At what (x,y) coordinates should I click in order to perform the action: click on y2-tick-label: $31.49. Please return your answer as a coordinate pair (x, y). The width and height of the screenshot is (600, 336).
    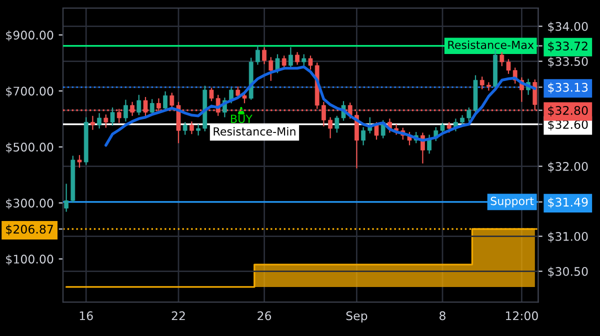
    Looking at the image, I should click on (568, 202).